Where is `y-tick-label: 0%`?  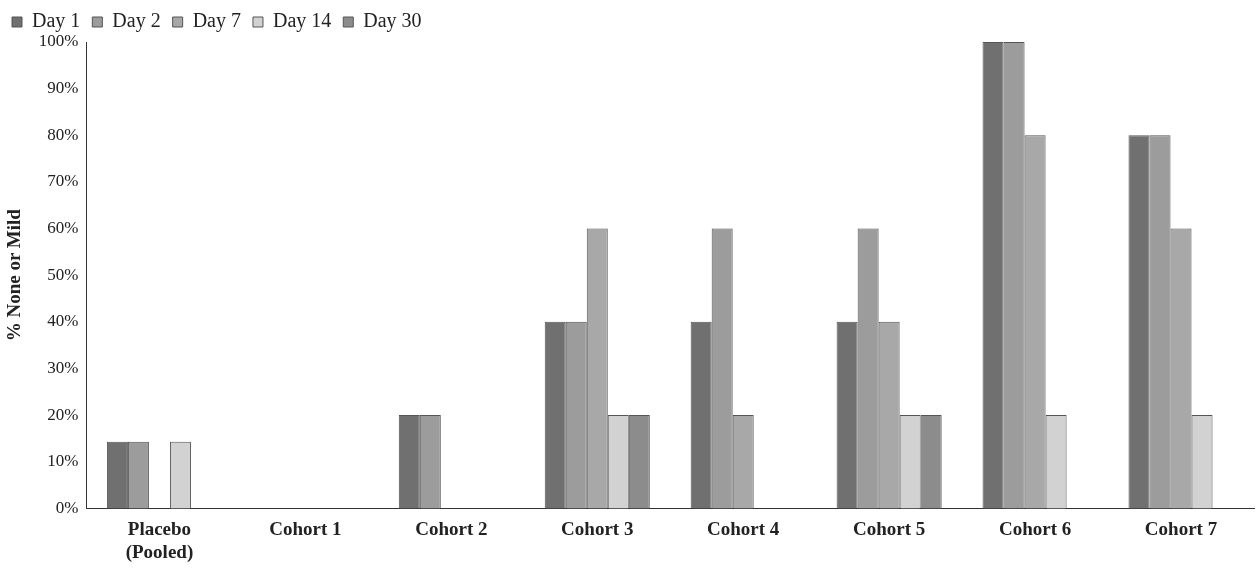
y-tick-label: 0% is located at coordinates (67, 507).